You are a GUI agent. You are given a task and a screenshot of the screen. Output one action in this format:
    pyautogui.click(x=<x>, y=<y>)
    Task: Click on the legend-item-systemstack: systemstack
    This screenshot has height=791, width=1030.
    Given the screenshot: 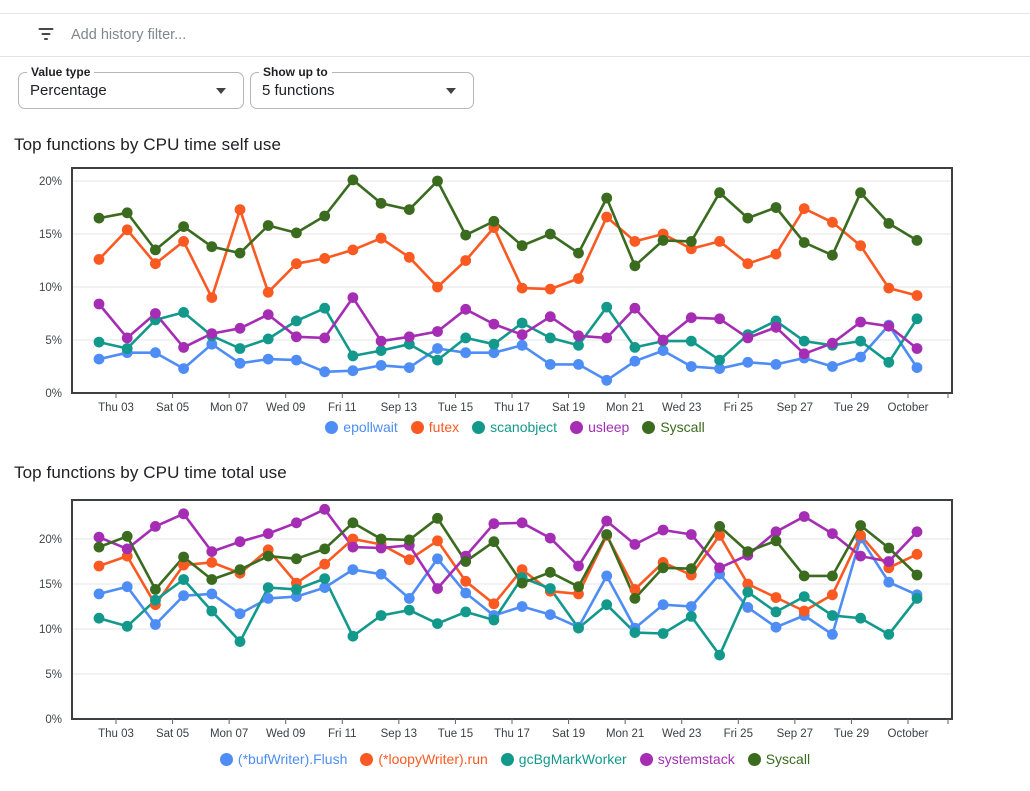 What is the action you would take?
    pyautogui.click(x=687, y=759)
    